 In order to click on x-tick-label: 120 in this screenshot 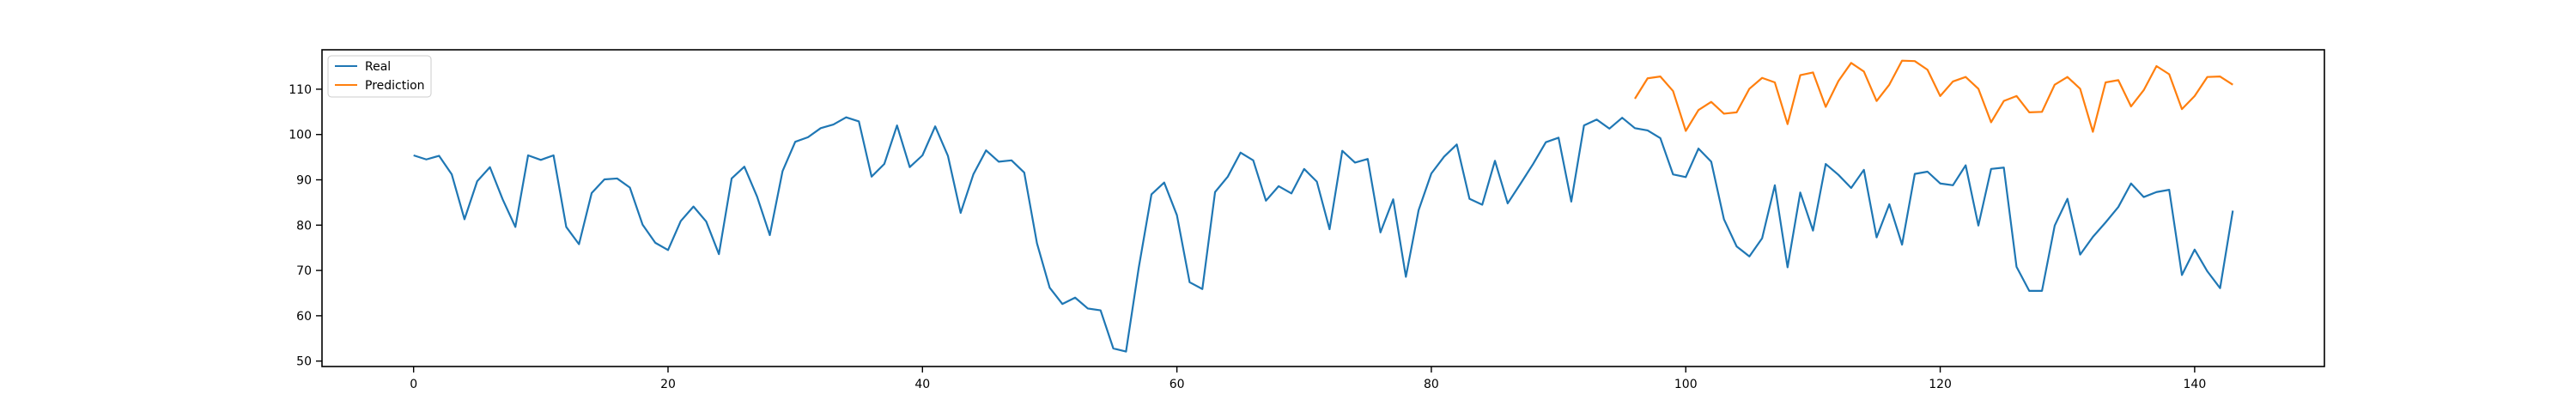, I will do `click(1940, 384)`.